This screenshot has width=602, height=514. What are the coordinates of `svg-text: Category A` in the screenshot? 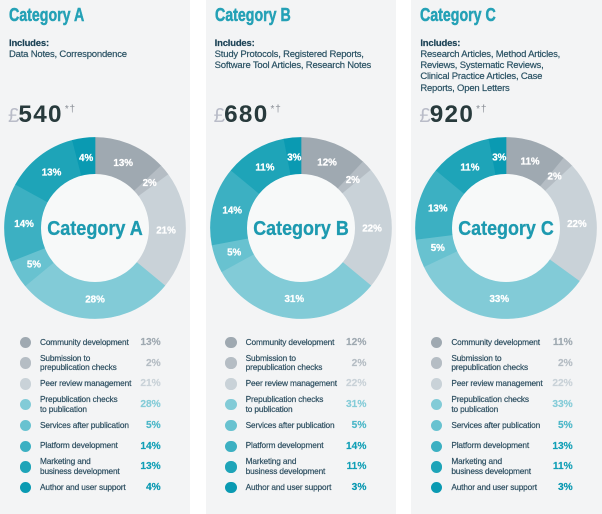 It's located at (96, 229).